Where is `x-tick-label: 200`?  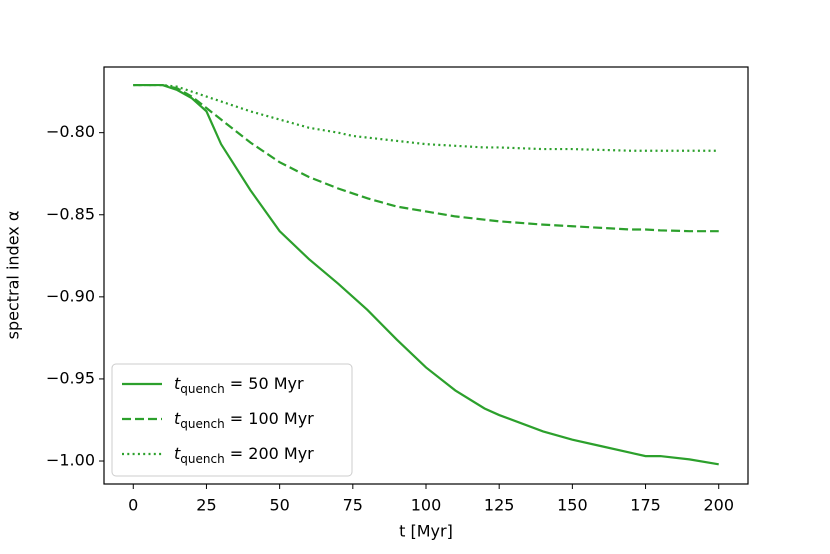 x-tick-label: 200 is located at coordinates (718, 505).